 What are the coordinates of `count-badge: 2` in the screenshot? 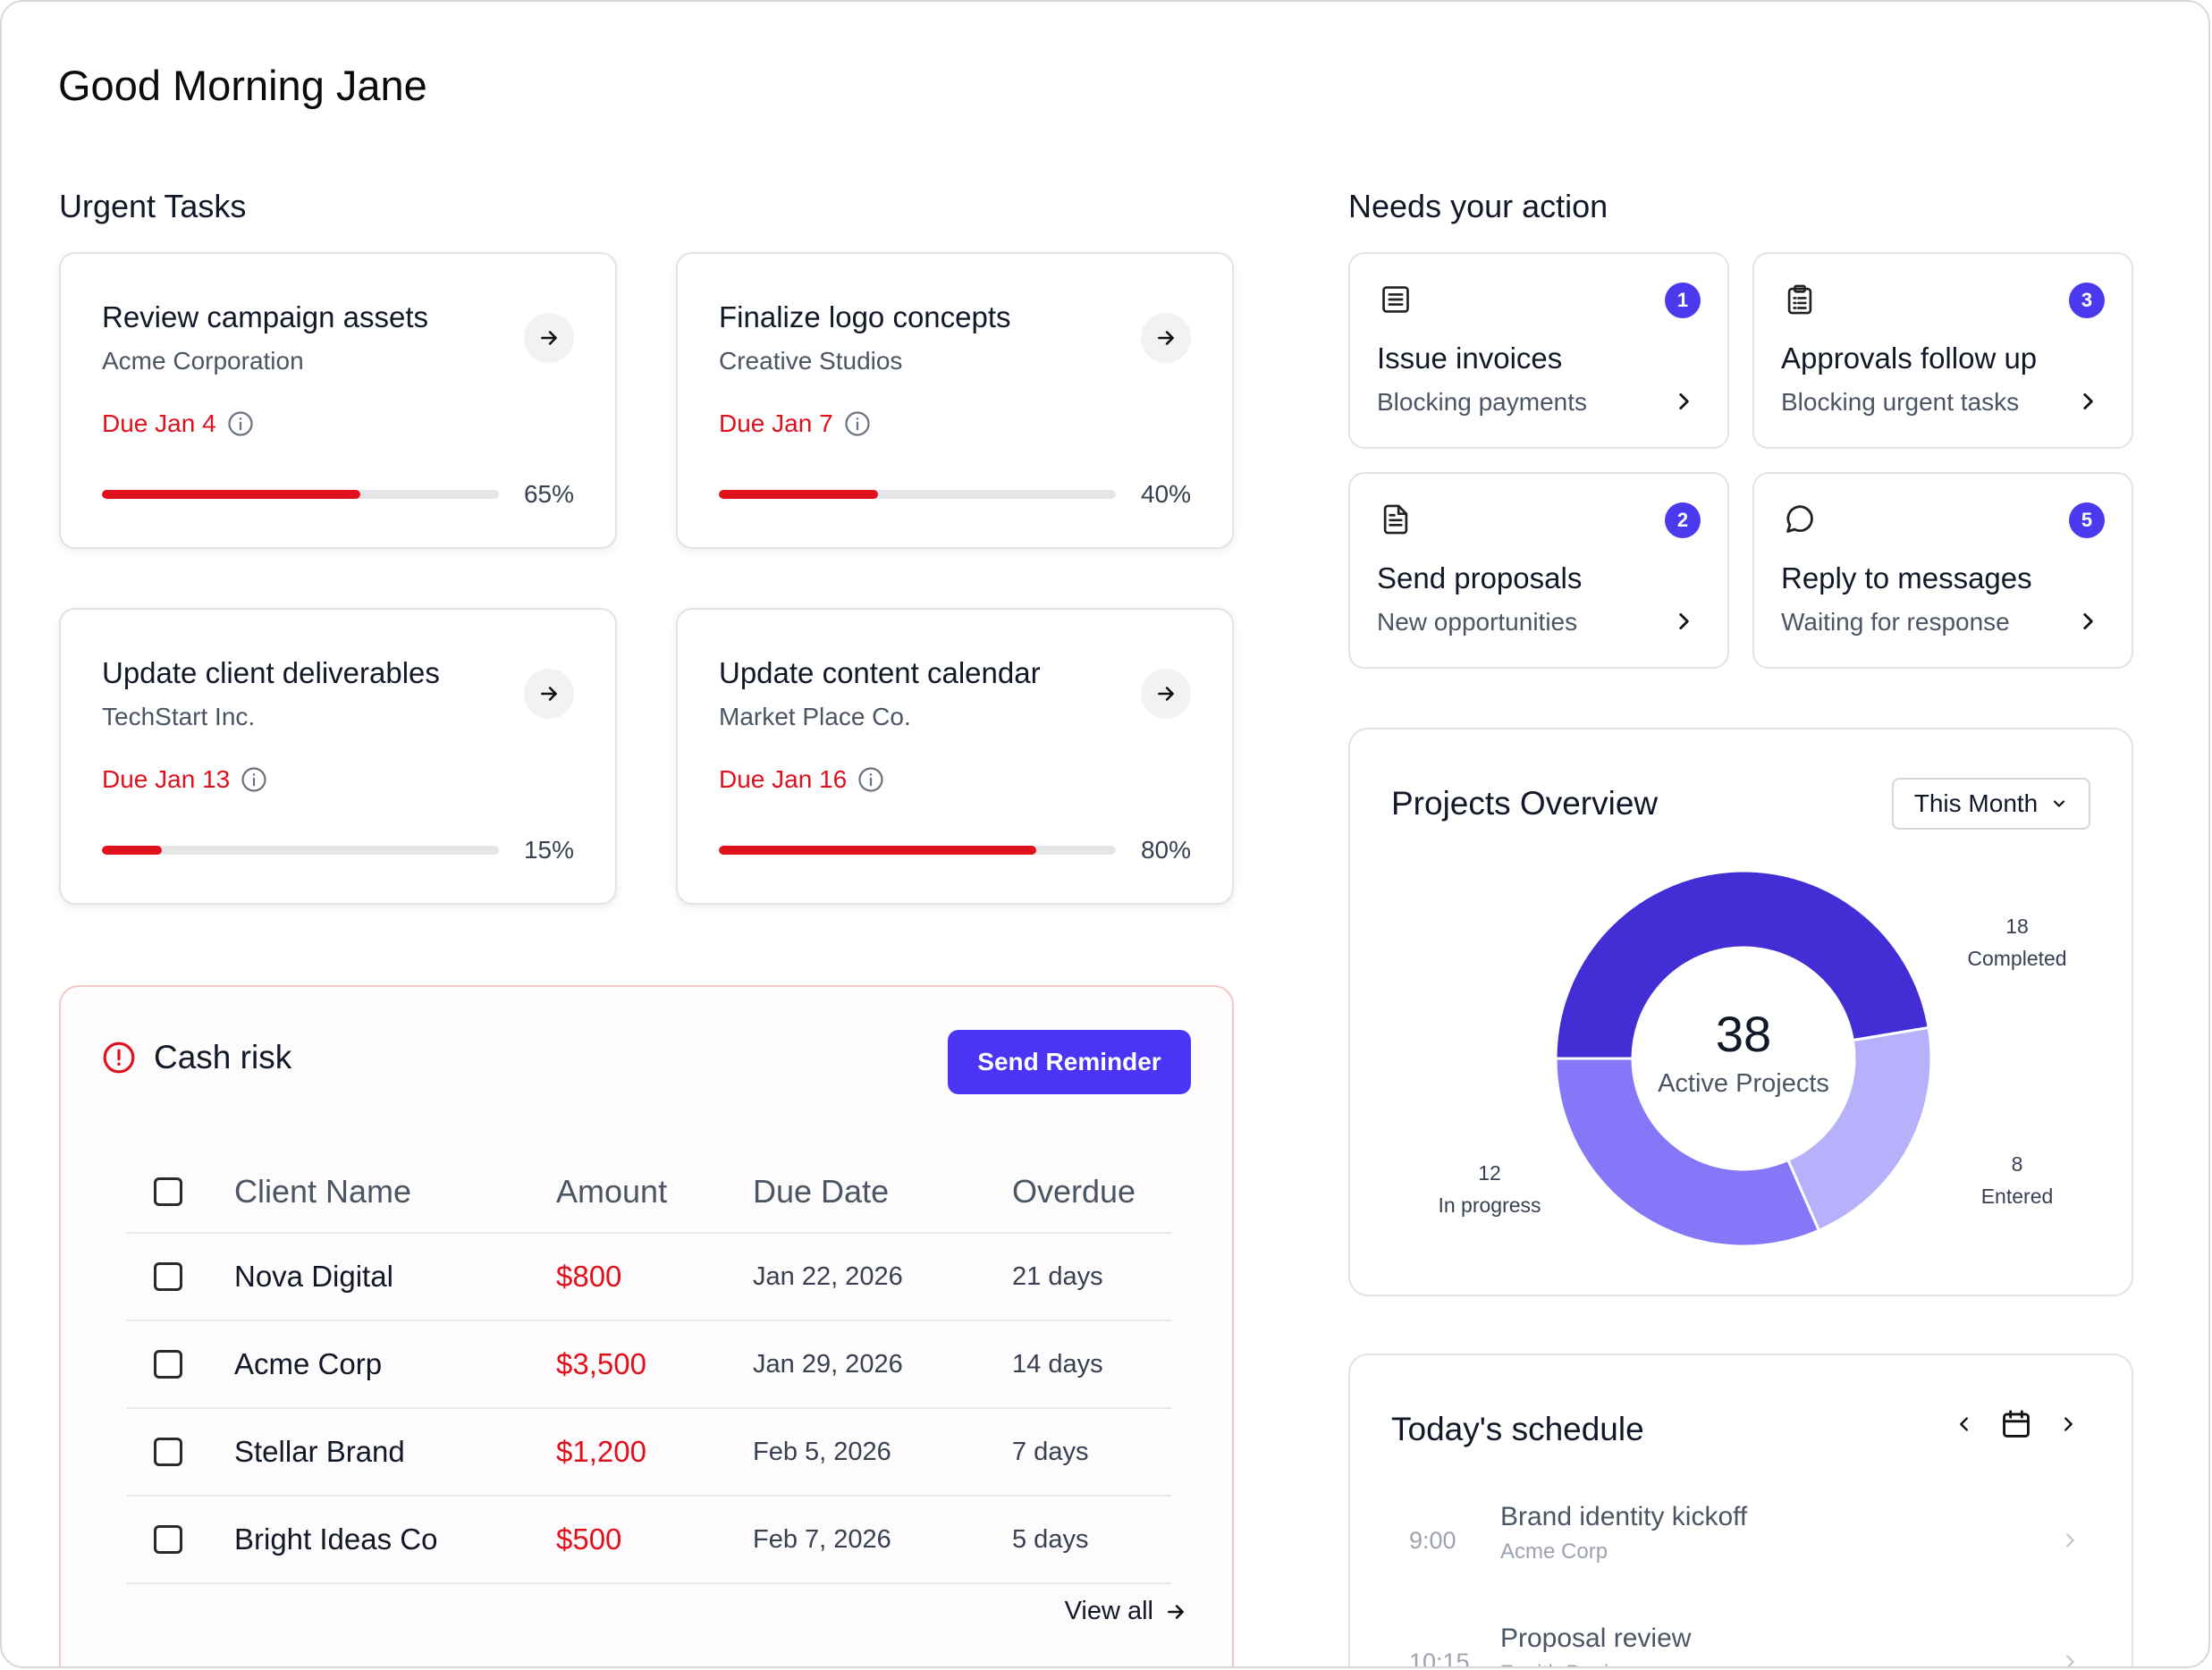 It's located at (1683, 520).